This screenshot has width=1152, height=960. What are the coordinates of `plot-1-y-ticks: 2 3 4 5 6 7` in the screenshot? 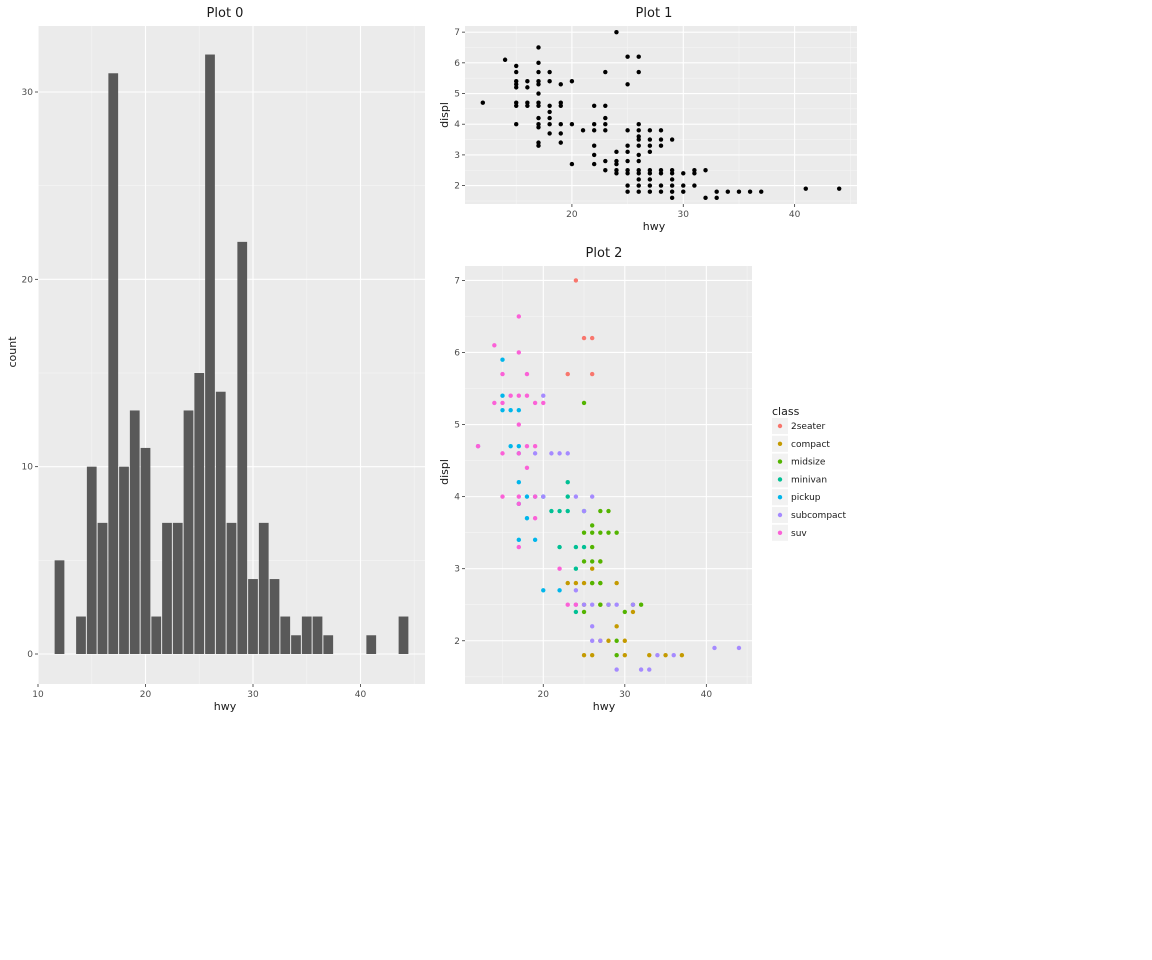 It's located at (459, 110).